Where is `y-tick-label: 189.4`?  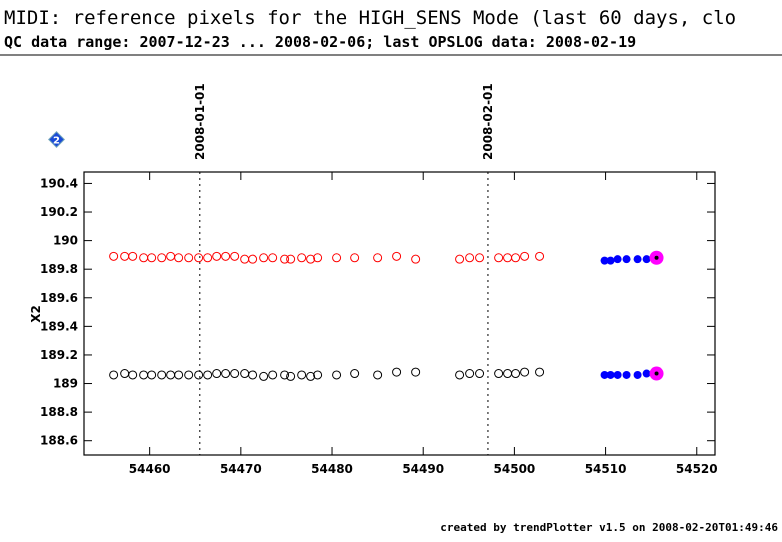
y-tick-label: 189.4 is located at coordinates (59, 326).